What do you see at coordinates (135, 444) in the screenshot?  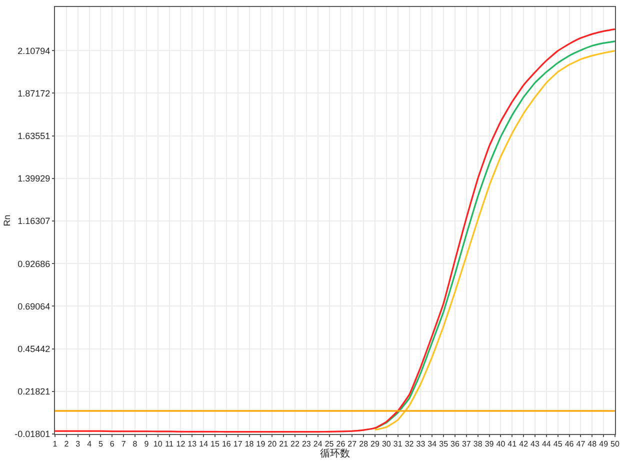 I see `x-tick-label: 8` at bounding box center [135, 444].